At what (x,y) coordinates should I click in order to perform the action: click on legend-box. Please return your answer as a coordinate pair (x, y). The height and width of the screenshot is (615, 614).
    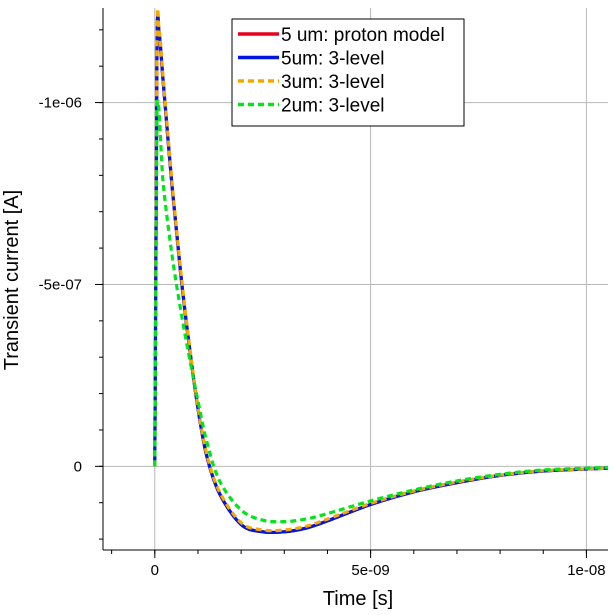
    Looking at the image, I should click on (348, 72).